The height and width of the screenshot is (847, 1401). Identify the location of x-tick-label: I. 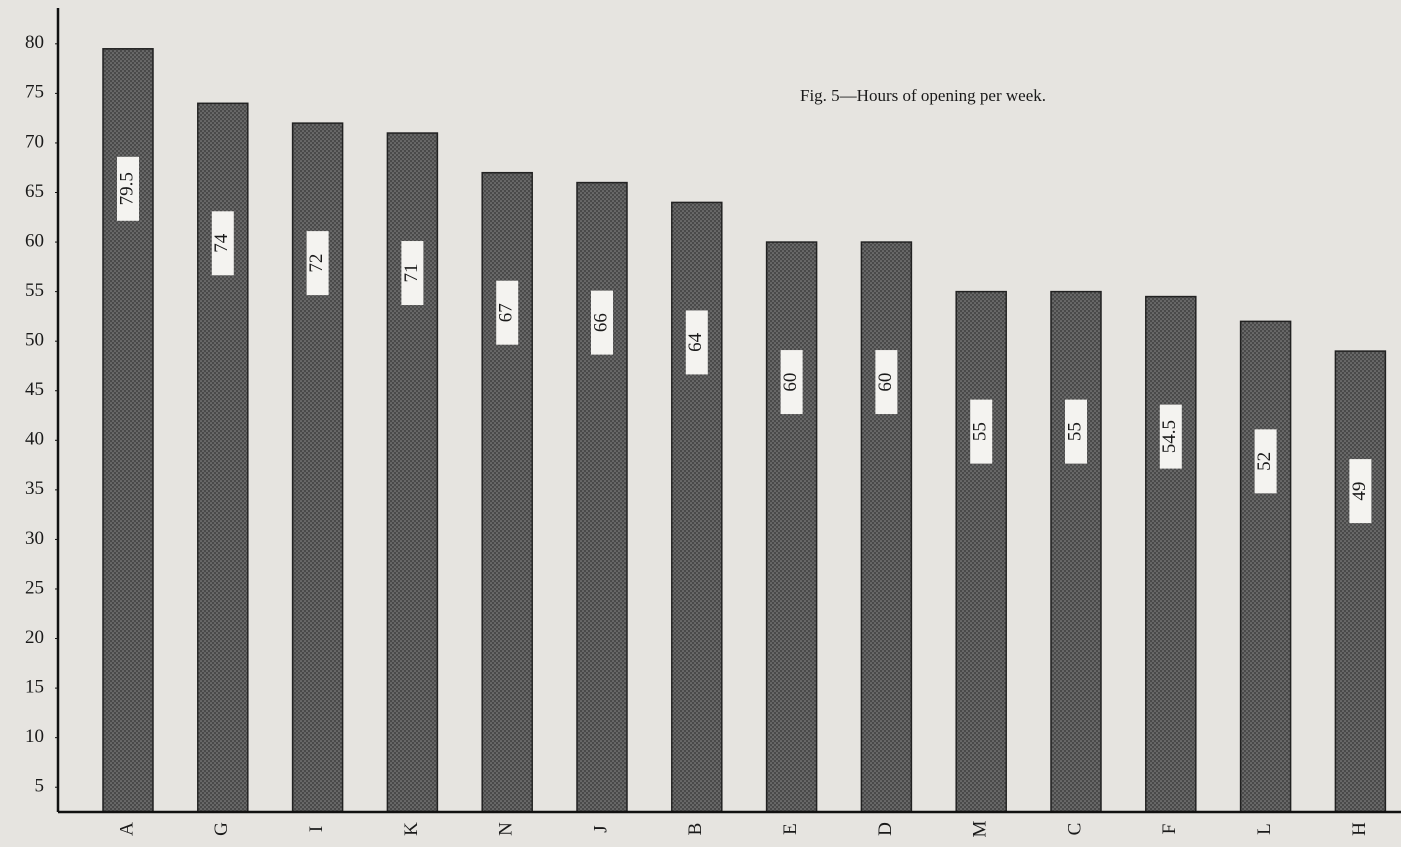
(316, 829).